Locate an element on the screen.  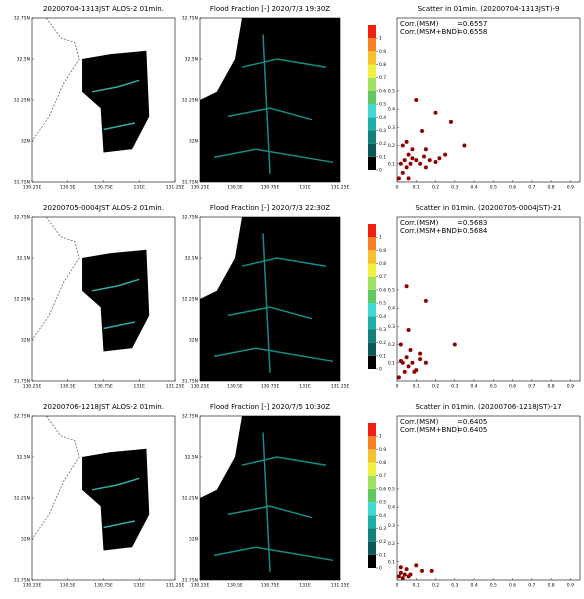
x-tick-label: 0.8 is located at coordinates (551, 586).